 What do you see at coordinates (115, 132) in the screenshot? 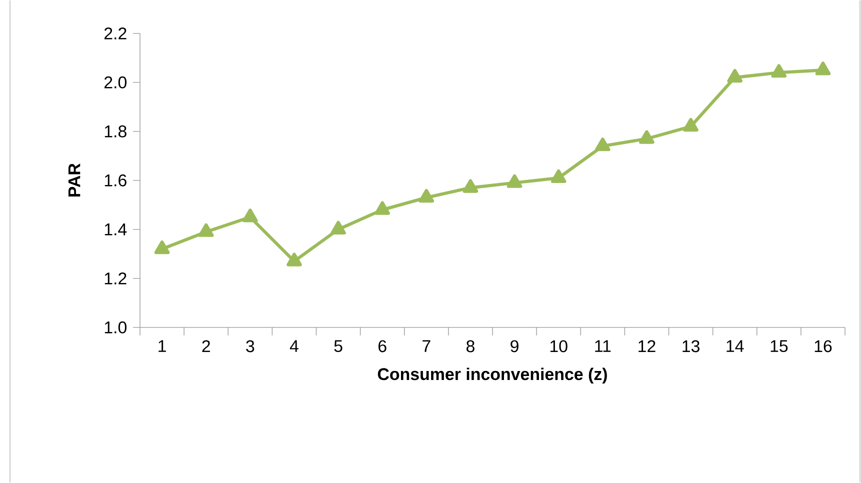
I see `y-tick-label: 1.8` at bounding box center [115, 132].